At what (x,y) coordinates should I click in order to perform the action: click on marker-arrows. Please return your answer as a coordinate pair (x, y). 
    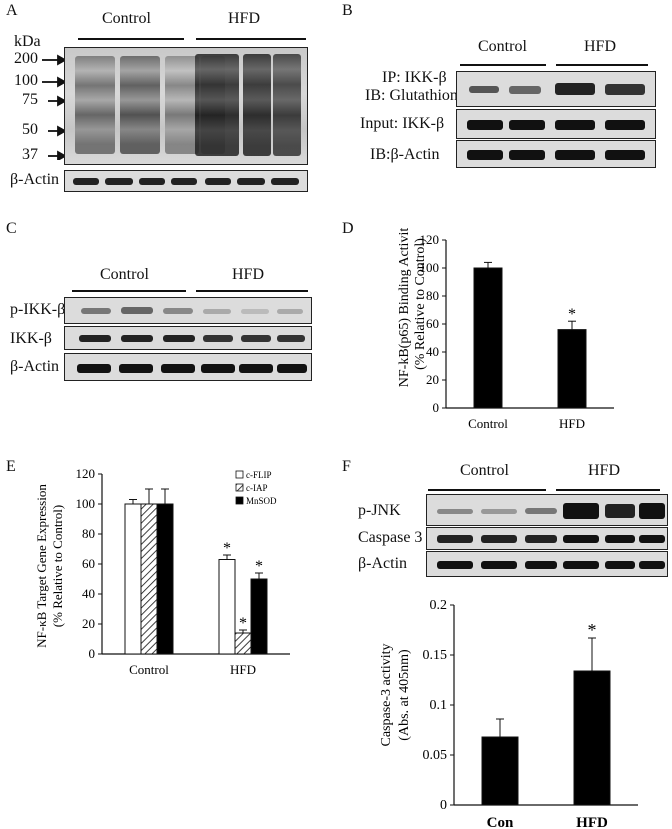
    Looking at the image, I should click on (54, 107).